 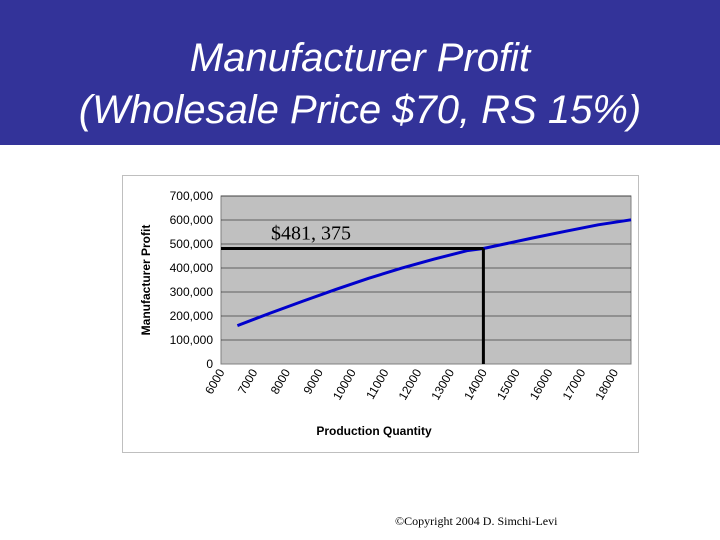 What do you see at coordinates (434, 273) in the screenshot?
I see `profit-series-line` at bounding box center [434, 273].